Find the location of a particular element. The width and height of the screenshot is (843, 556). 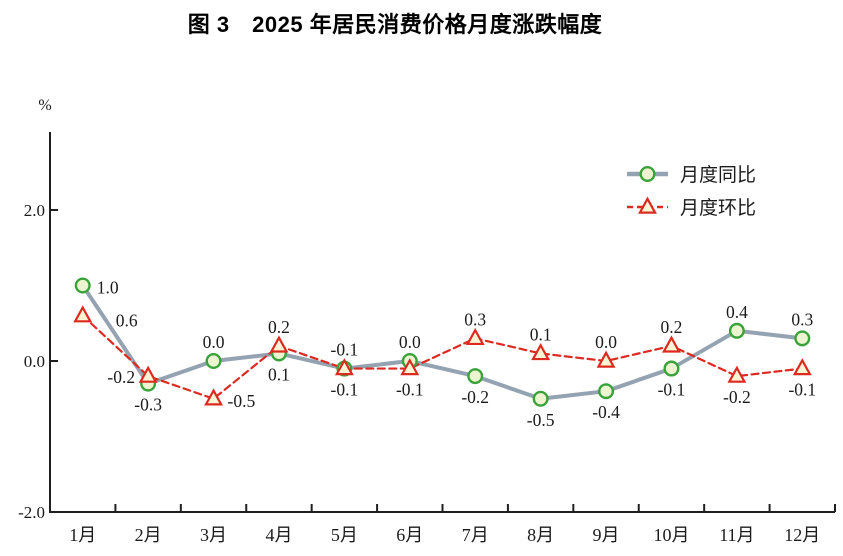

mom-data-label: 0.3 is located at coordinates (475, 319).